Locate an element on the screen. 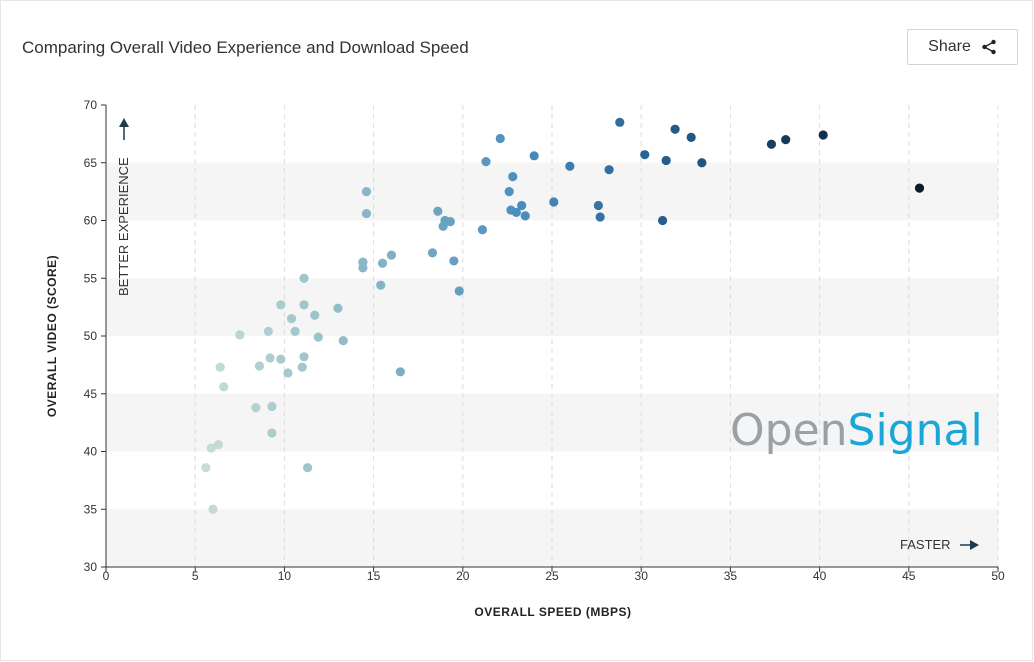 The width and height of the screenshot is (1034, 662). y-tick-label: 40 is located at coordinates (91, 452).